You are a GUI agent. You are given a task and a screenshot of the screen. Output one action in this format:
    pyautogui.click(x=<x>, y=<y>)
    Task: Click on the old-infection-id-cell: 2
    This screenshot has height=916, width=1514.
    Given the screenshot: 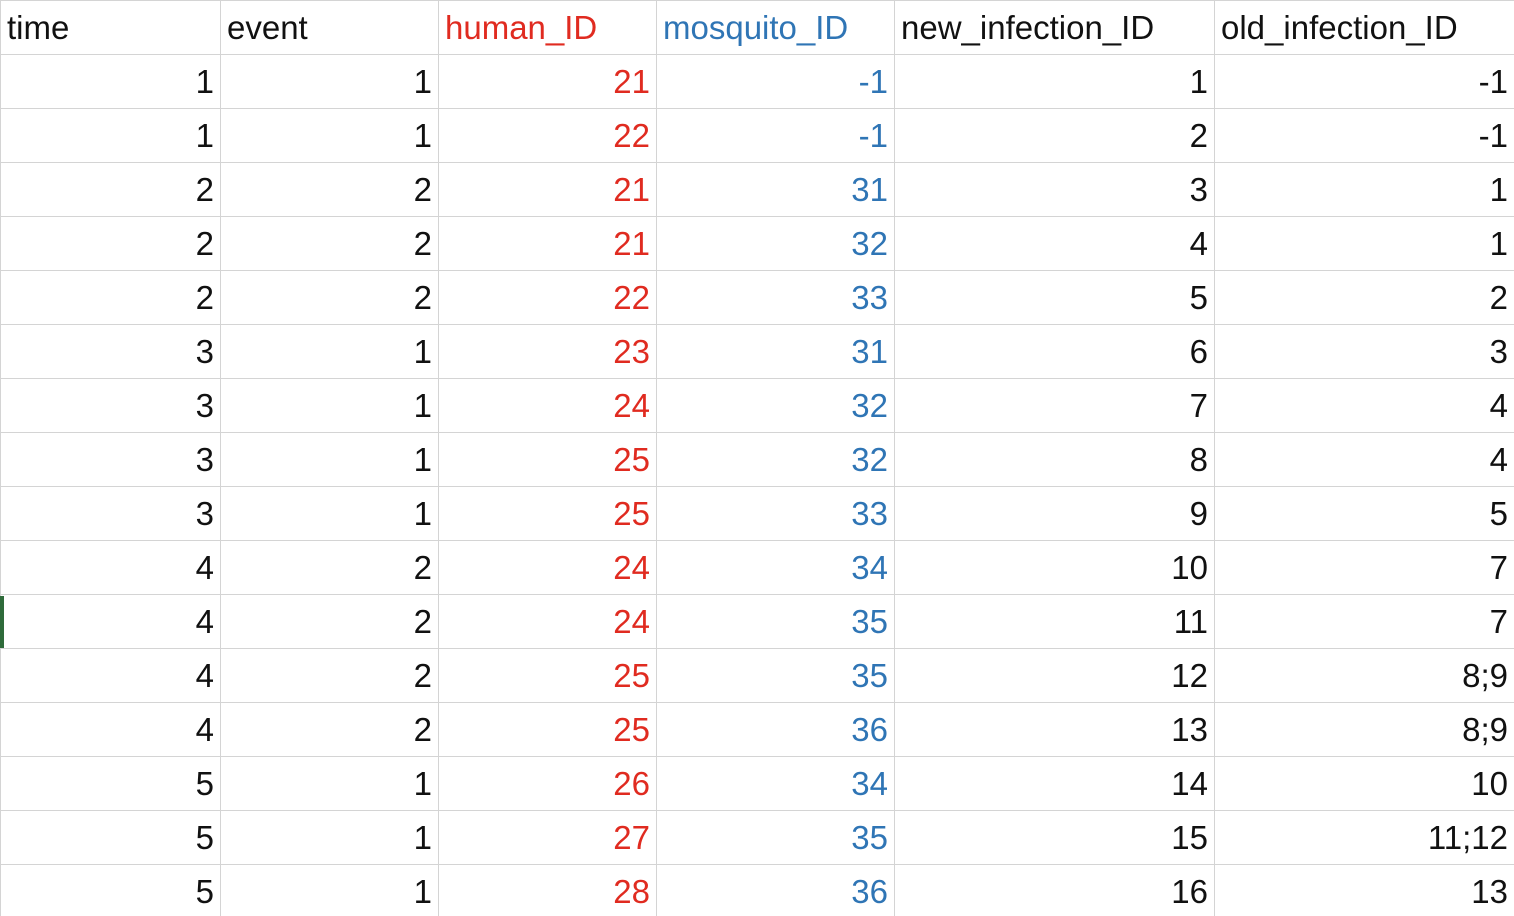 What is the action you would take?
    pyautogui.click(x=1364, y=297)
    